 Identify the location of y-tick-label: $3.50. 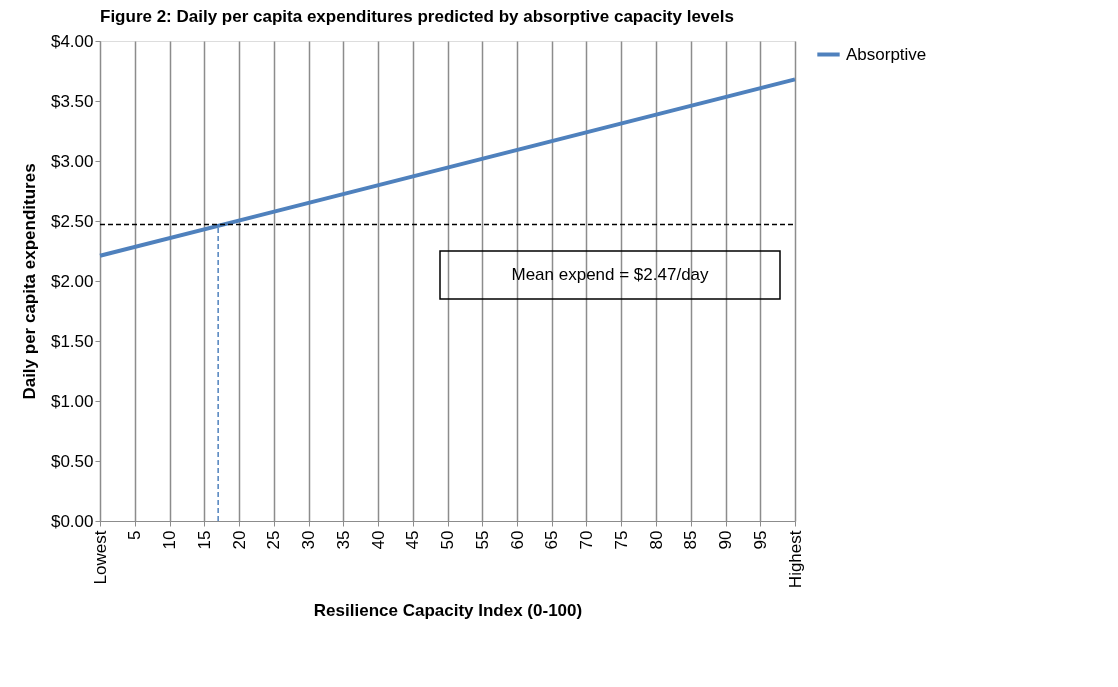
(72, 101).